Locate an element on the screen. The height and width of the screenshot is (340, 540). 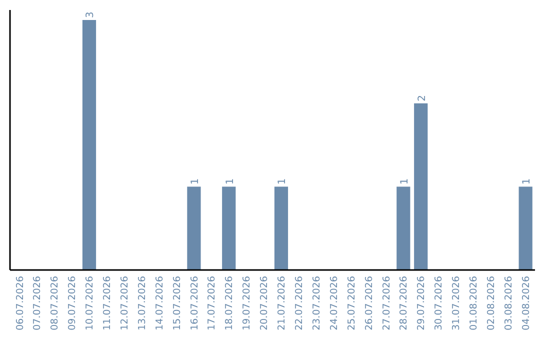
x-tick-label: 22.07.2026 is located at coordinates (300, 303).